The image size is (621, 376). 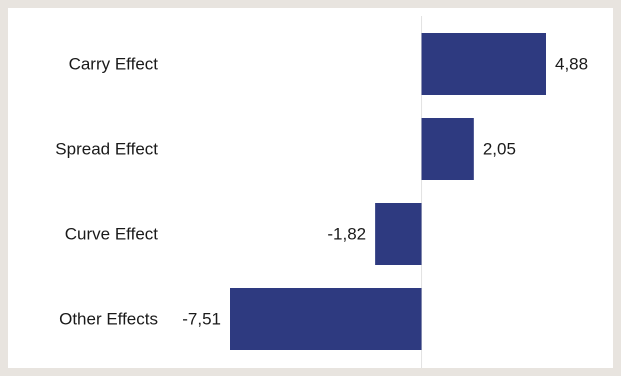 I want to click on value-label: 2,05, so click(x=499, y=149).